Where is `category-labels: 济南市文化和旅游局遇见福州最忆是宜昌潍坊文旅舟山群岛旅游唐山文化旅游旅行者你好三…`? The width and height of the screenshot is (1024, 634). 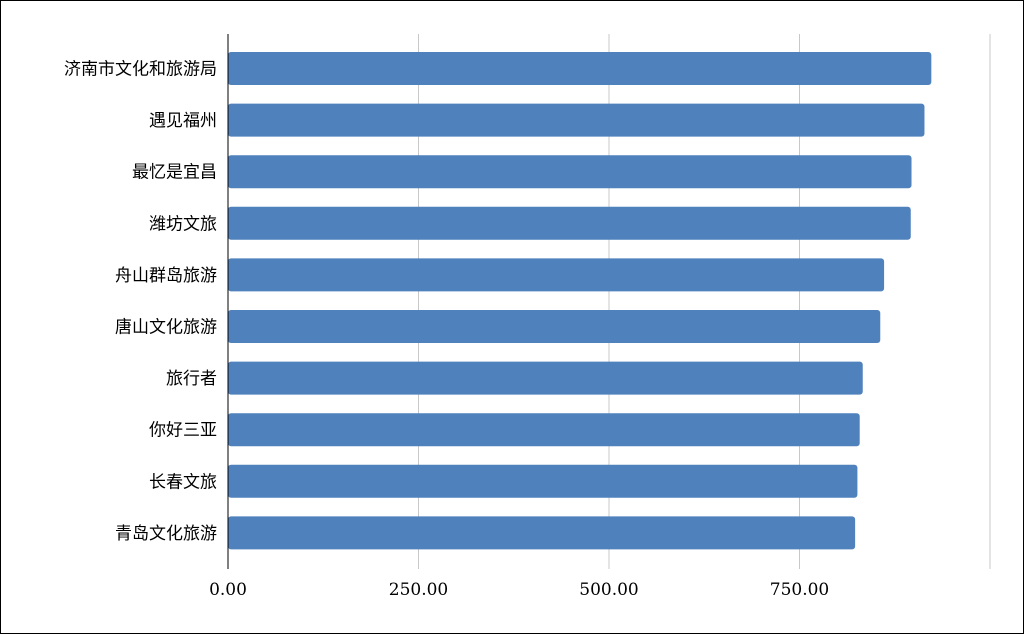 category-labels: 济南市文化和旅游局遇见福州最忆是宜昌潍坊文旅舟山群岛旅游唐山文化旅游旅行者你好三… is located at coordinates (140, 302).